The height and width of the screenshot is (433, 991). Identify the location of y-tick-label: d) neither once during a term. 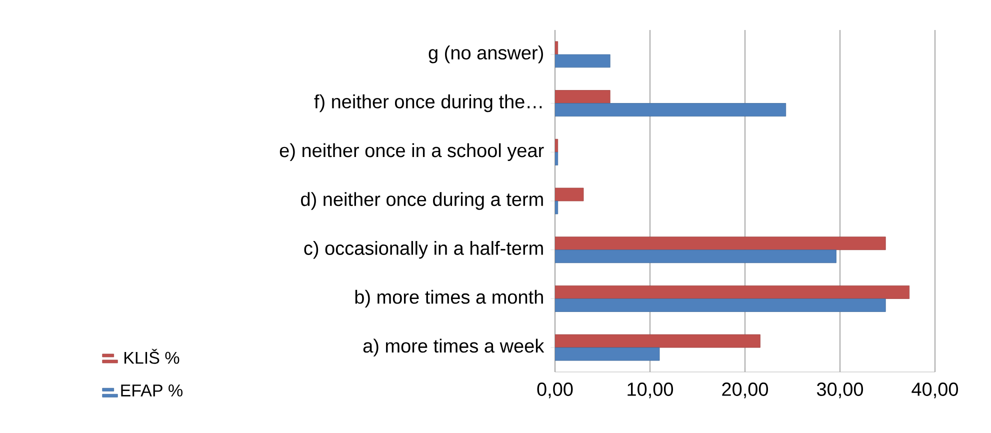
(422, 201).